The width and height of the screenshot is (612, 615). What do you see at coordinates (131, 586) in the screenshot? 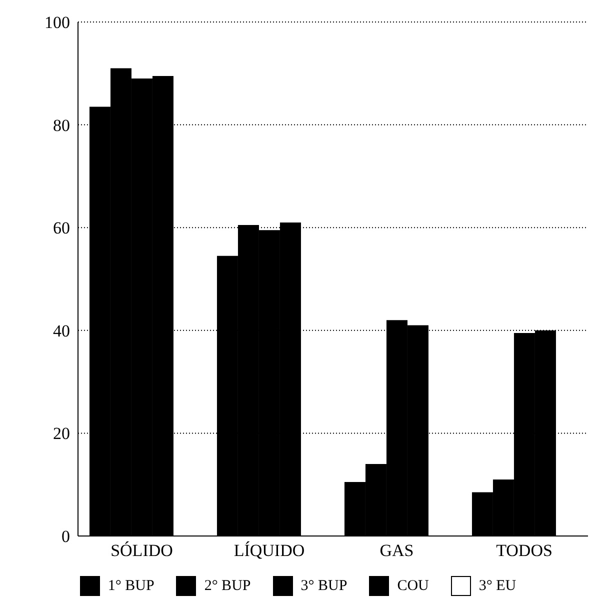
I see `legend-label: 1° BUP` at bounding box center [131, 586].